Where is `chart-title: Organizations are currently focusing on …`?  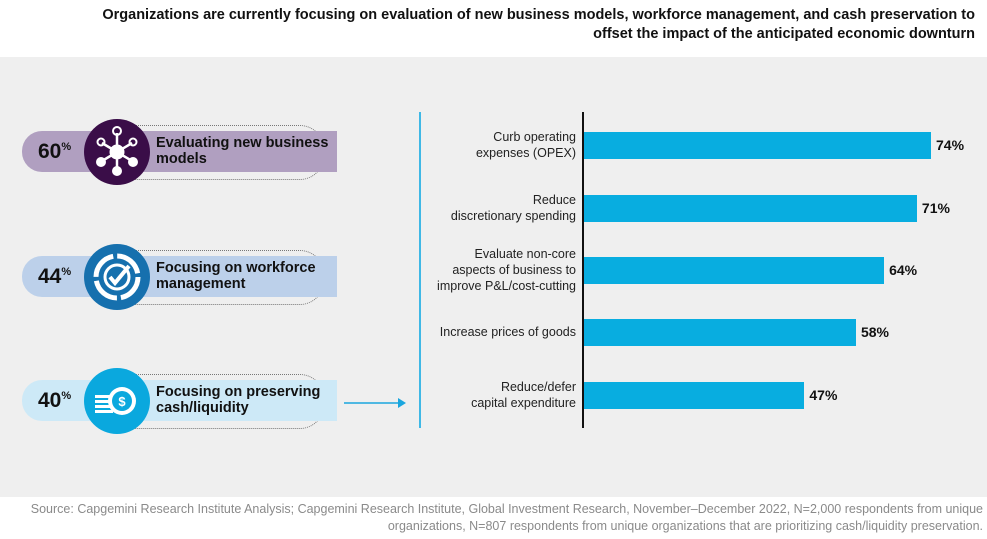 chart-title: Organizations are currently focusing on … is located at coordinates (538, 24).